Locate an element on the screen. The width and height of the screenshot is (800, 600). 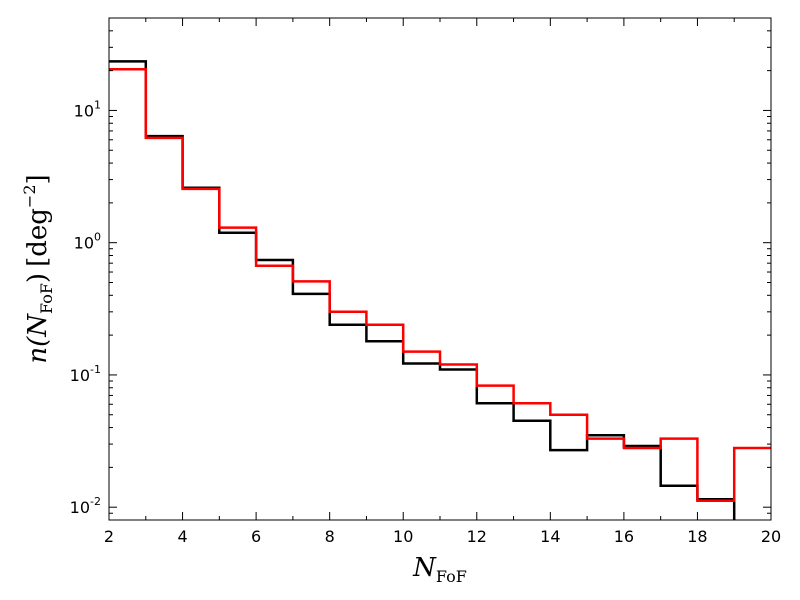
x-tick-label: 20 is located at coordinates (771, 536).